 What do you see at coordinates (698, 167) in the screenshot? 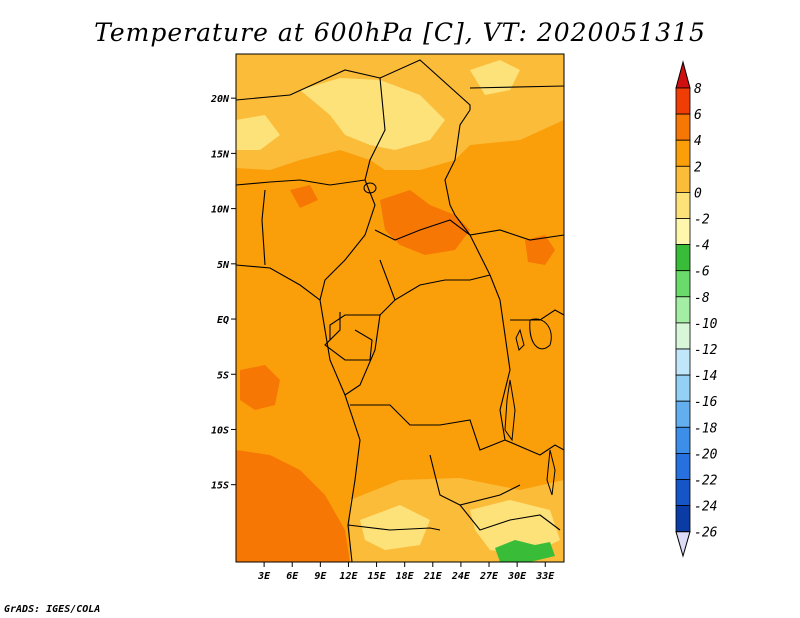
I see `colorbar-label: 2` at bounding box center [698, 167].